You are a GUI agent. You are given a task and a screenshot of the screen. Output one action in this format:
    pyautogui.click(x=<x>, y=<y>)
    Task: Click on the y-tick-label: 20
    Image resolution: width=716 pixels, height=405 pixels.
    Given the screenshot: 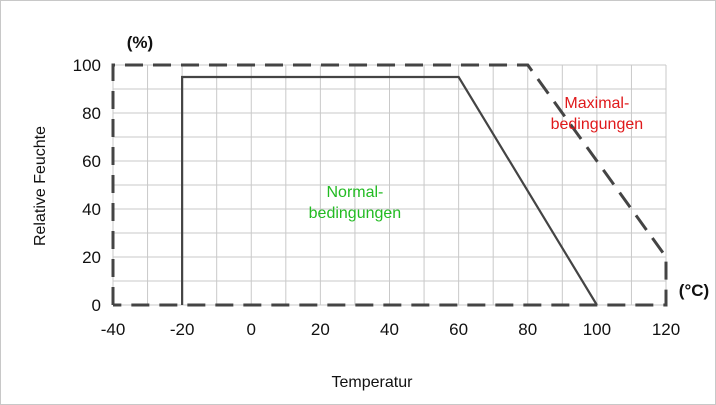 What is the action you would take?
    pyautogui.click(x=91, y=257)
    